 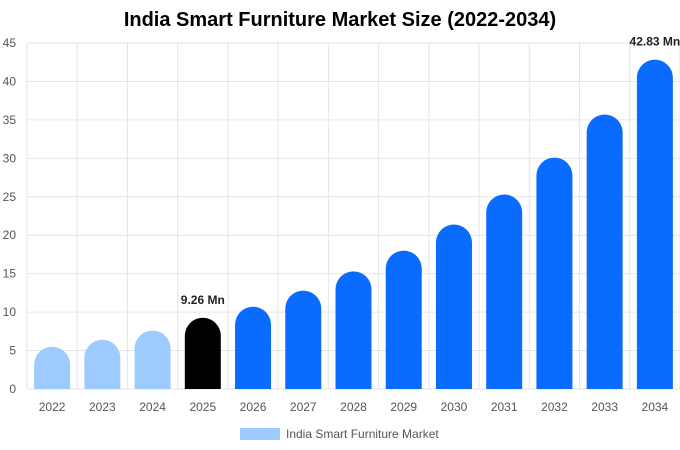 I want to click on x-tick-label: 2028, so click(x=353, y=407).